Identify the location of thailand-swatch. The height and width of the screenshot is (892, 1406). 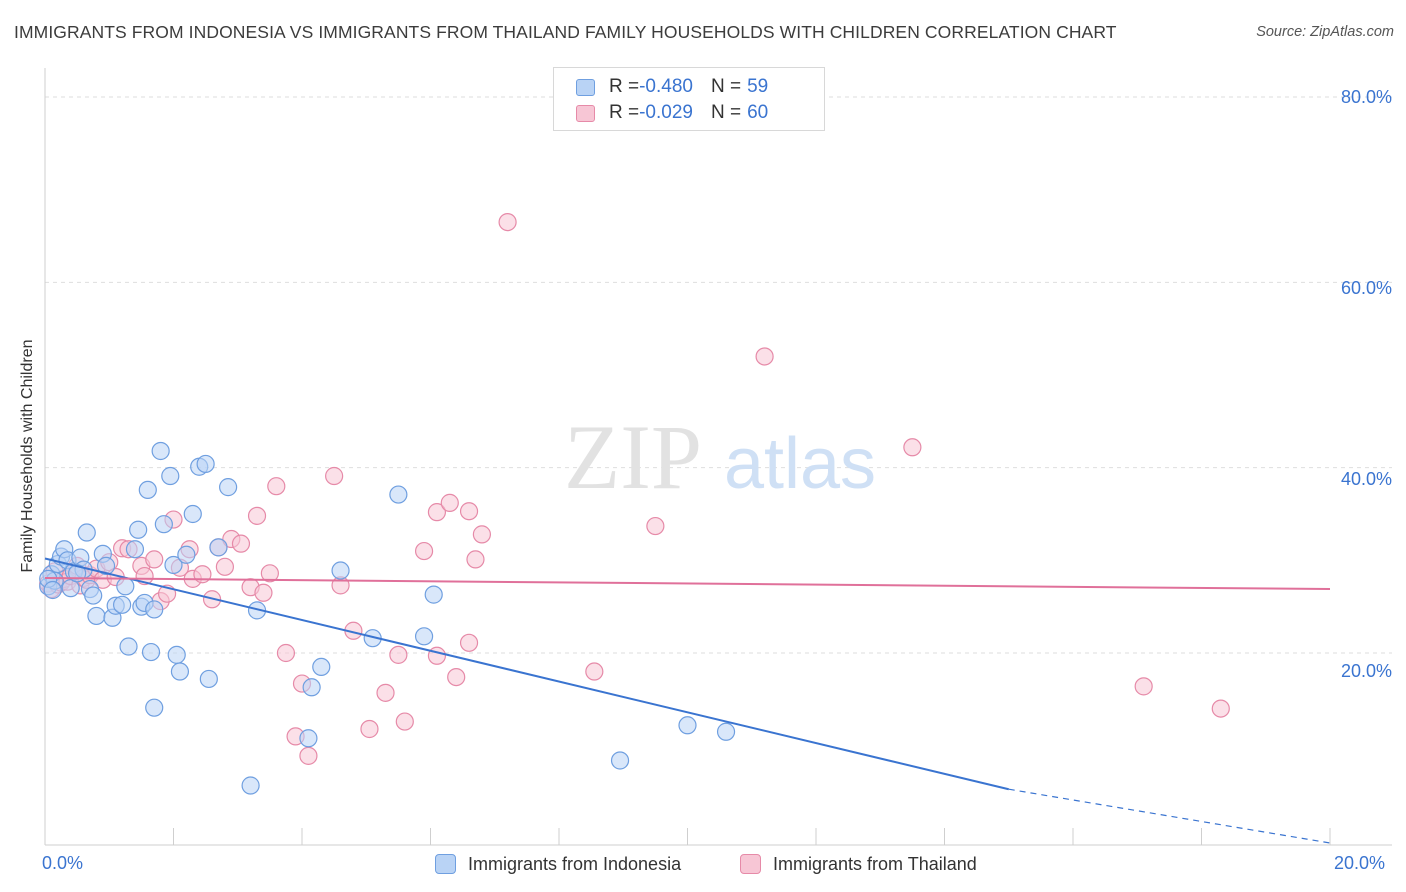
(585, 113).